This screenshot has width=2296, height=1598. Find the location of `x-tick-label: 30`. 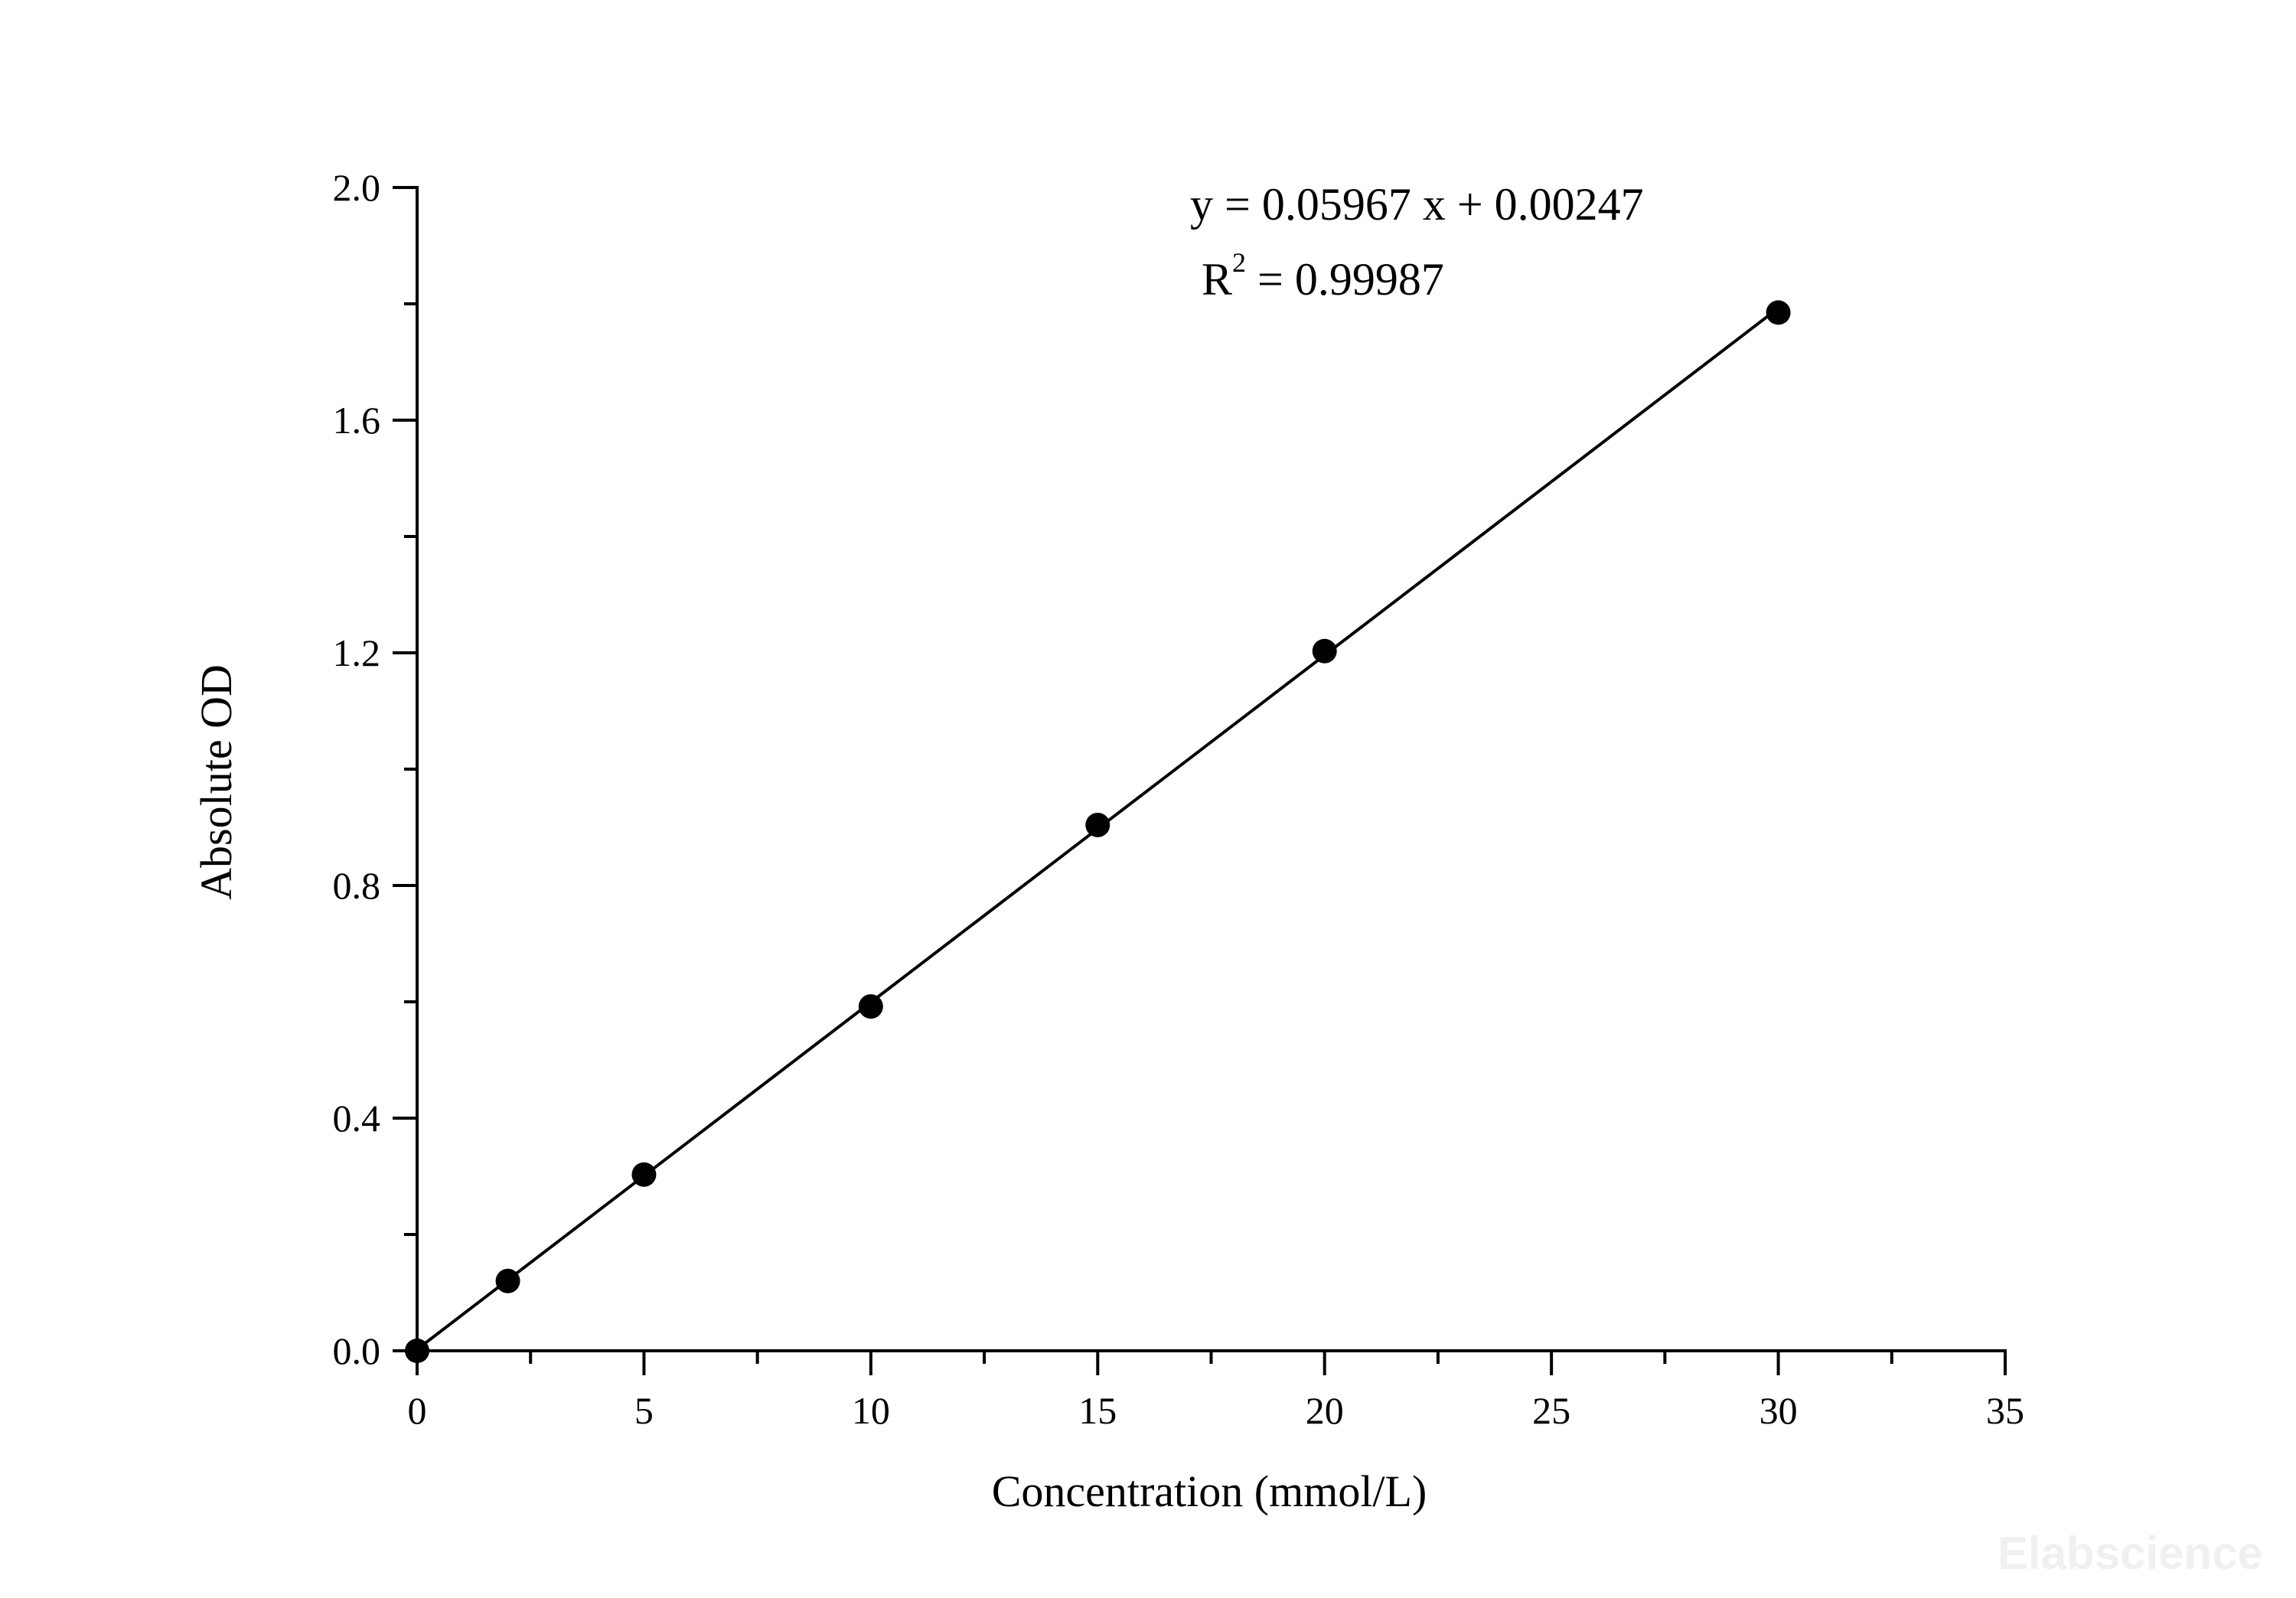

x-tick-label: 30 is located at coordinates (1779, 1411).